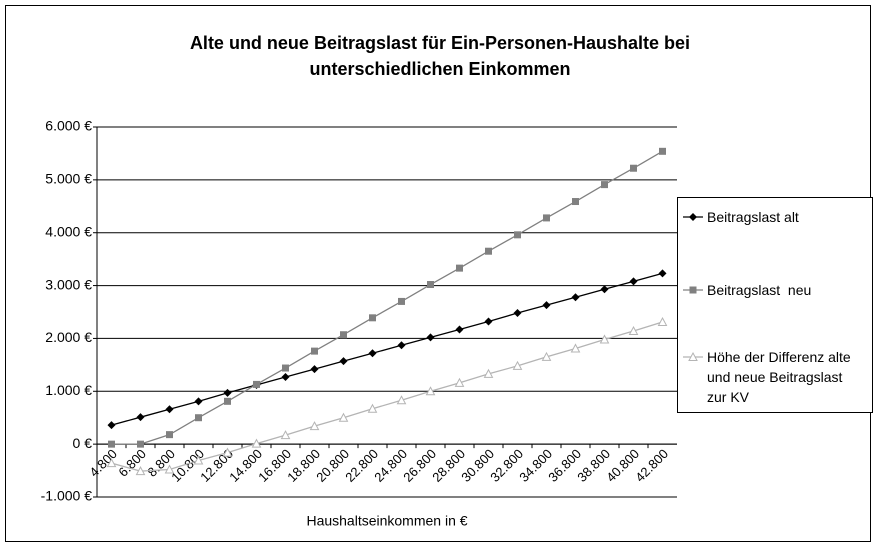 The height and width of the screenshot is (547, 877). I want to click on y-tick-label: 5.000 €, so click(68, 179).